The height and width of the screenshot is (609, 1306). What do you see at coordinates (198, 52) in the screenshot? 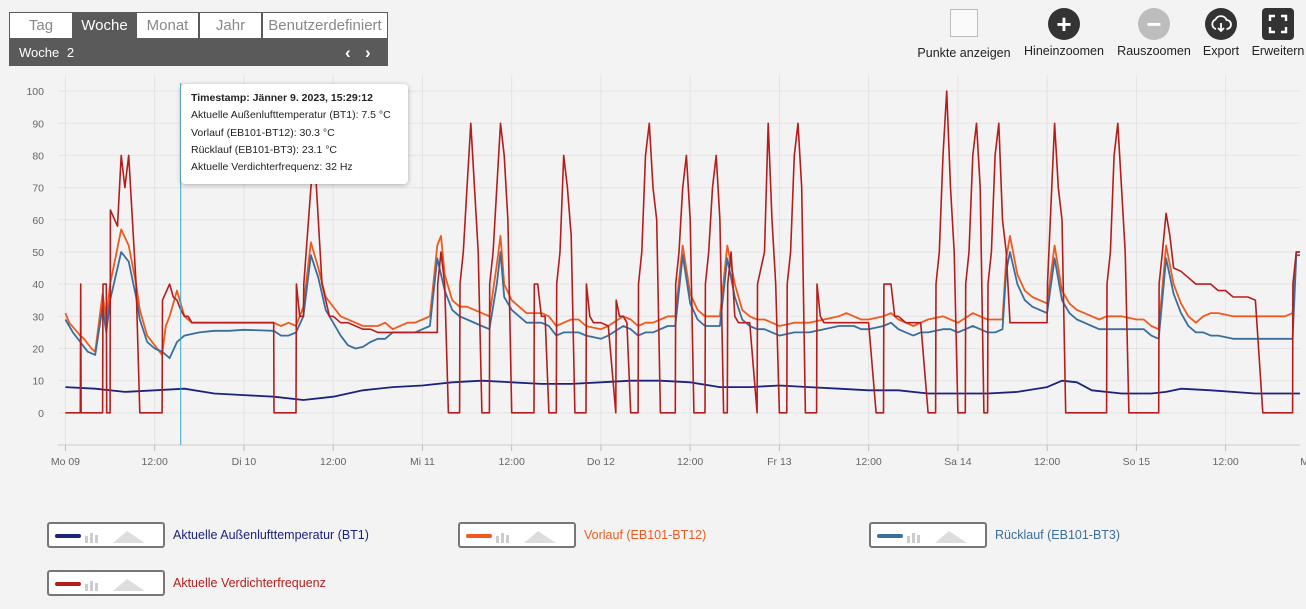
I see `week-navigator: Woche 2 ‹ ›` at bounding box center [198, 52].